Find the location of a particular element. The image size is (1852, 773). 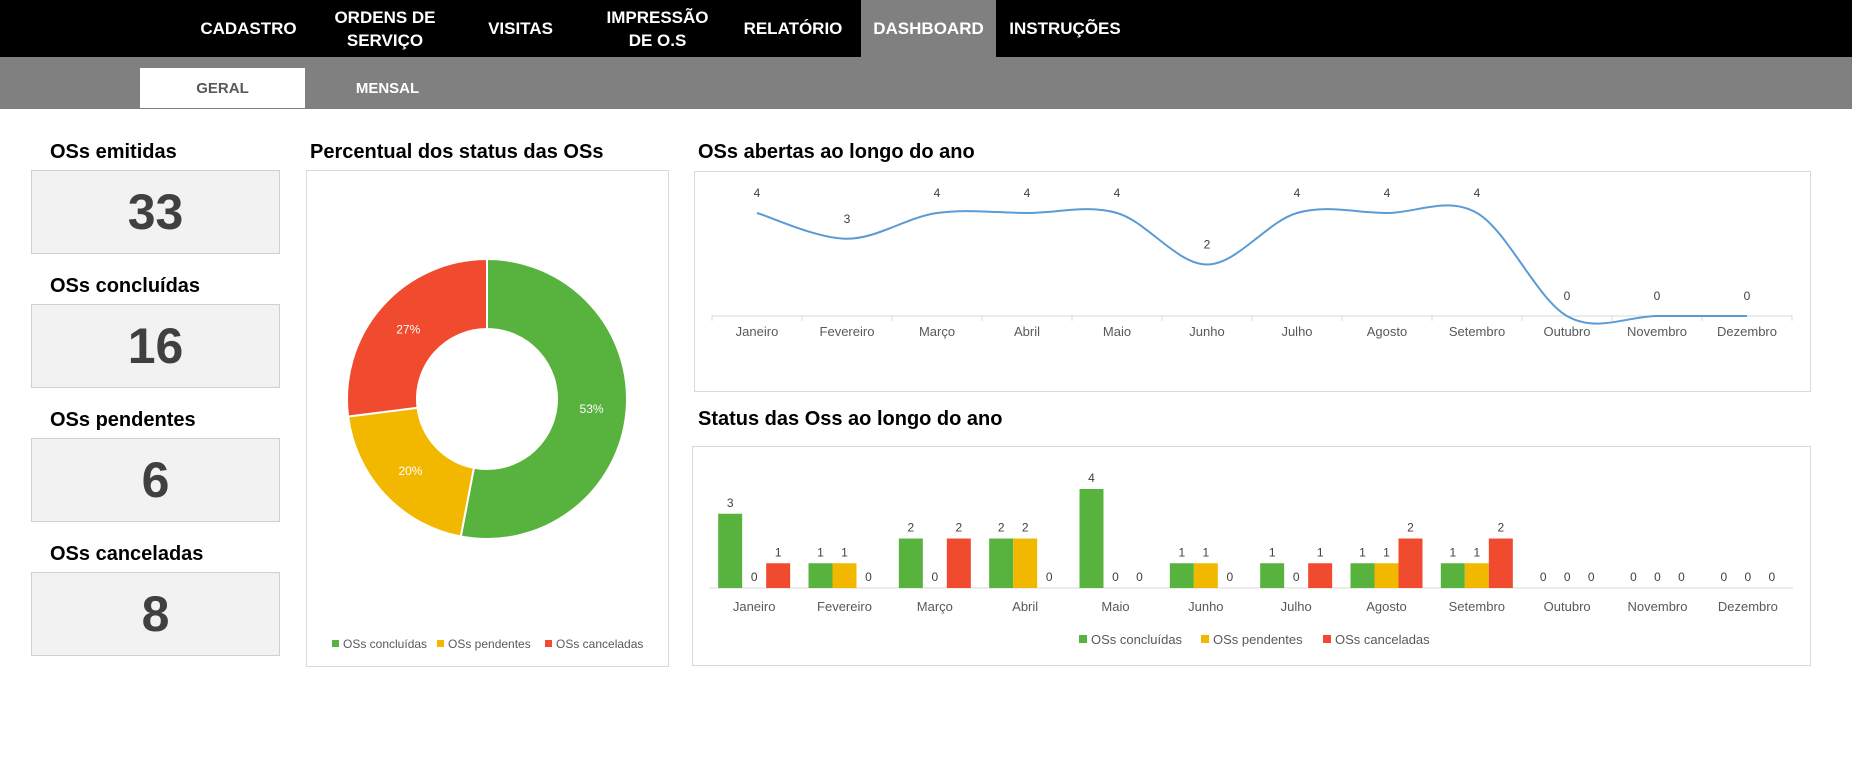

nav-instrucoes: INSTRUÇÕES is located at coordinates (1065, 28).